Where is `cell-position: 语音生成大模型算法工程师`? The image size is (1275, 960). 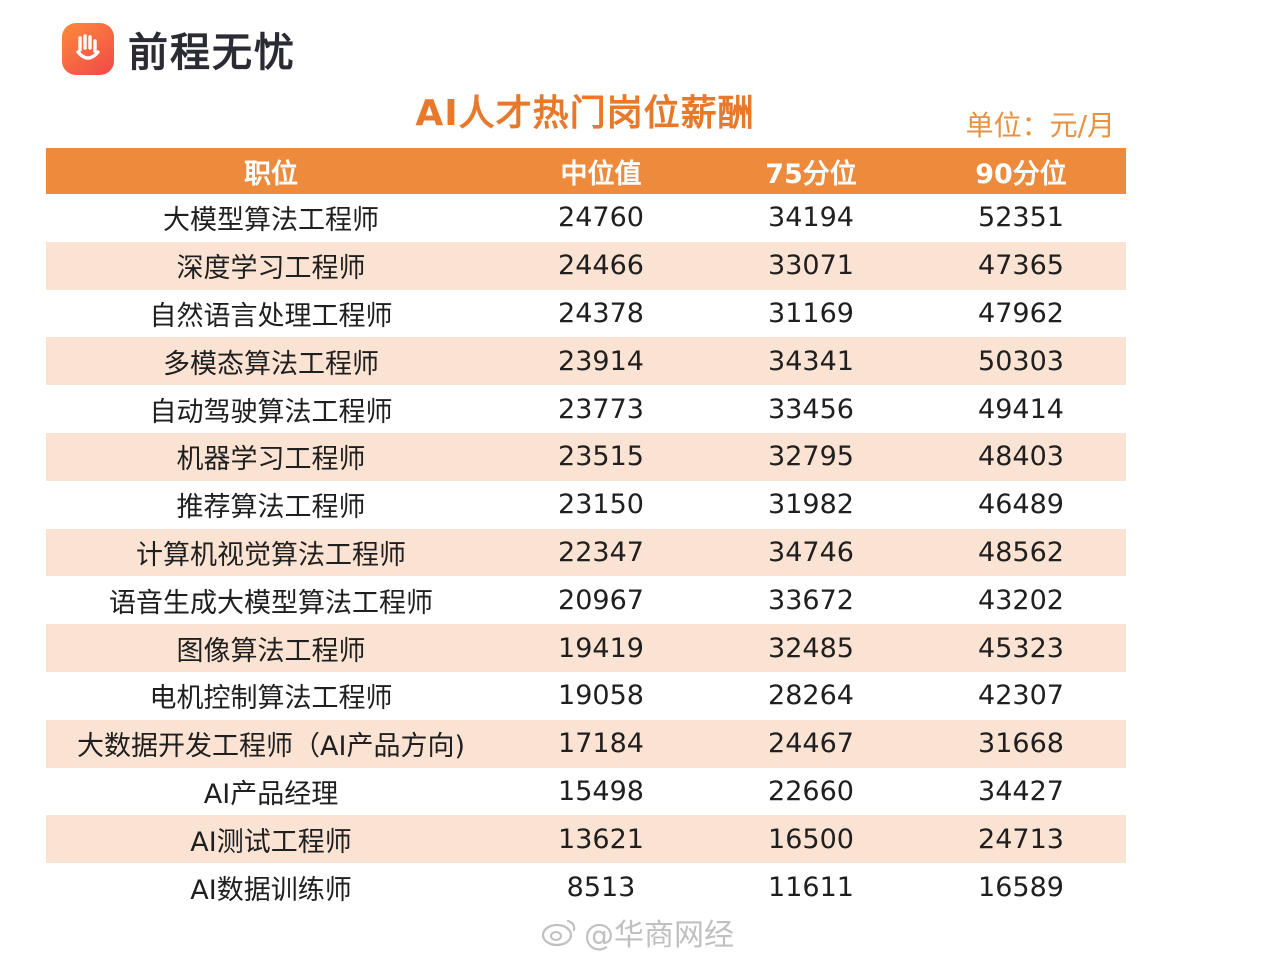 cell-position: 语音生成大模型算法工程师 is located at coordinates (271, 603).